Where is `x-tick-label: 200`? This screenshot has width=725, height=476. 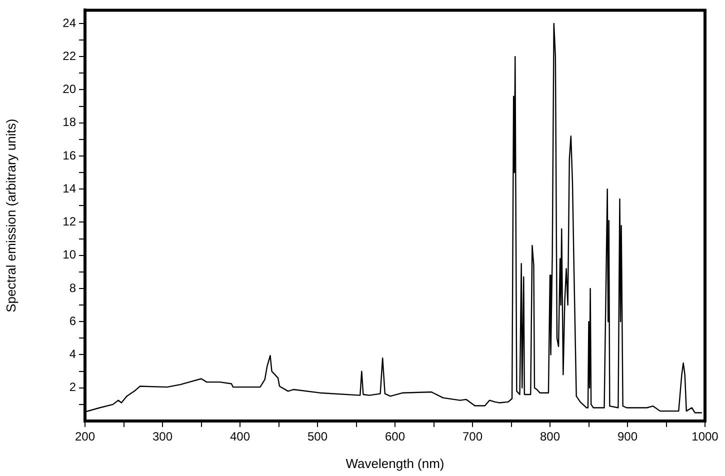
x-tick-label: 200 is located at coordinates (85, 437).